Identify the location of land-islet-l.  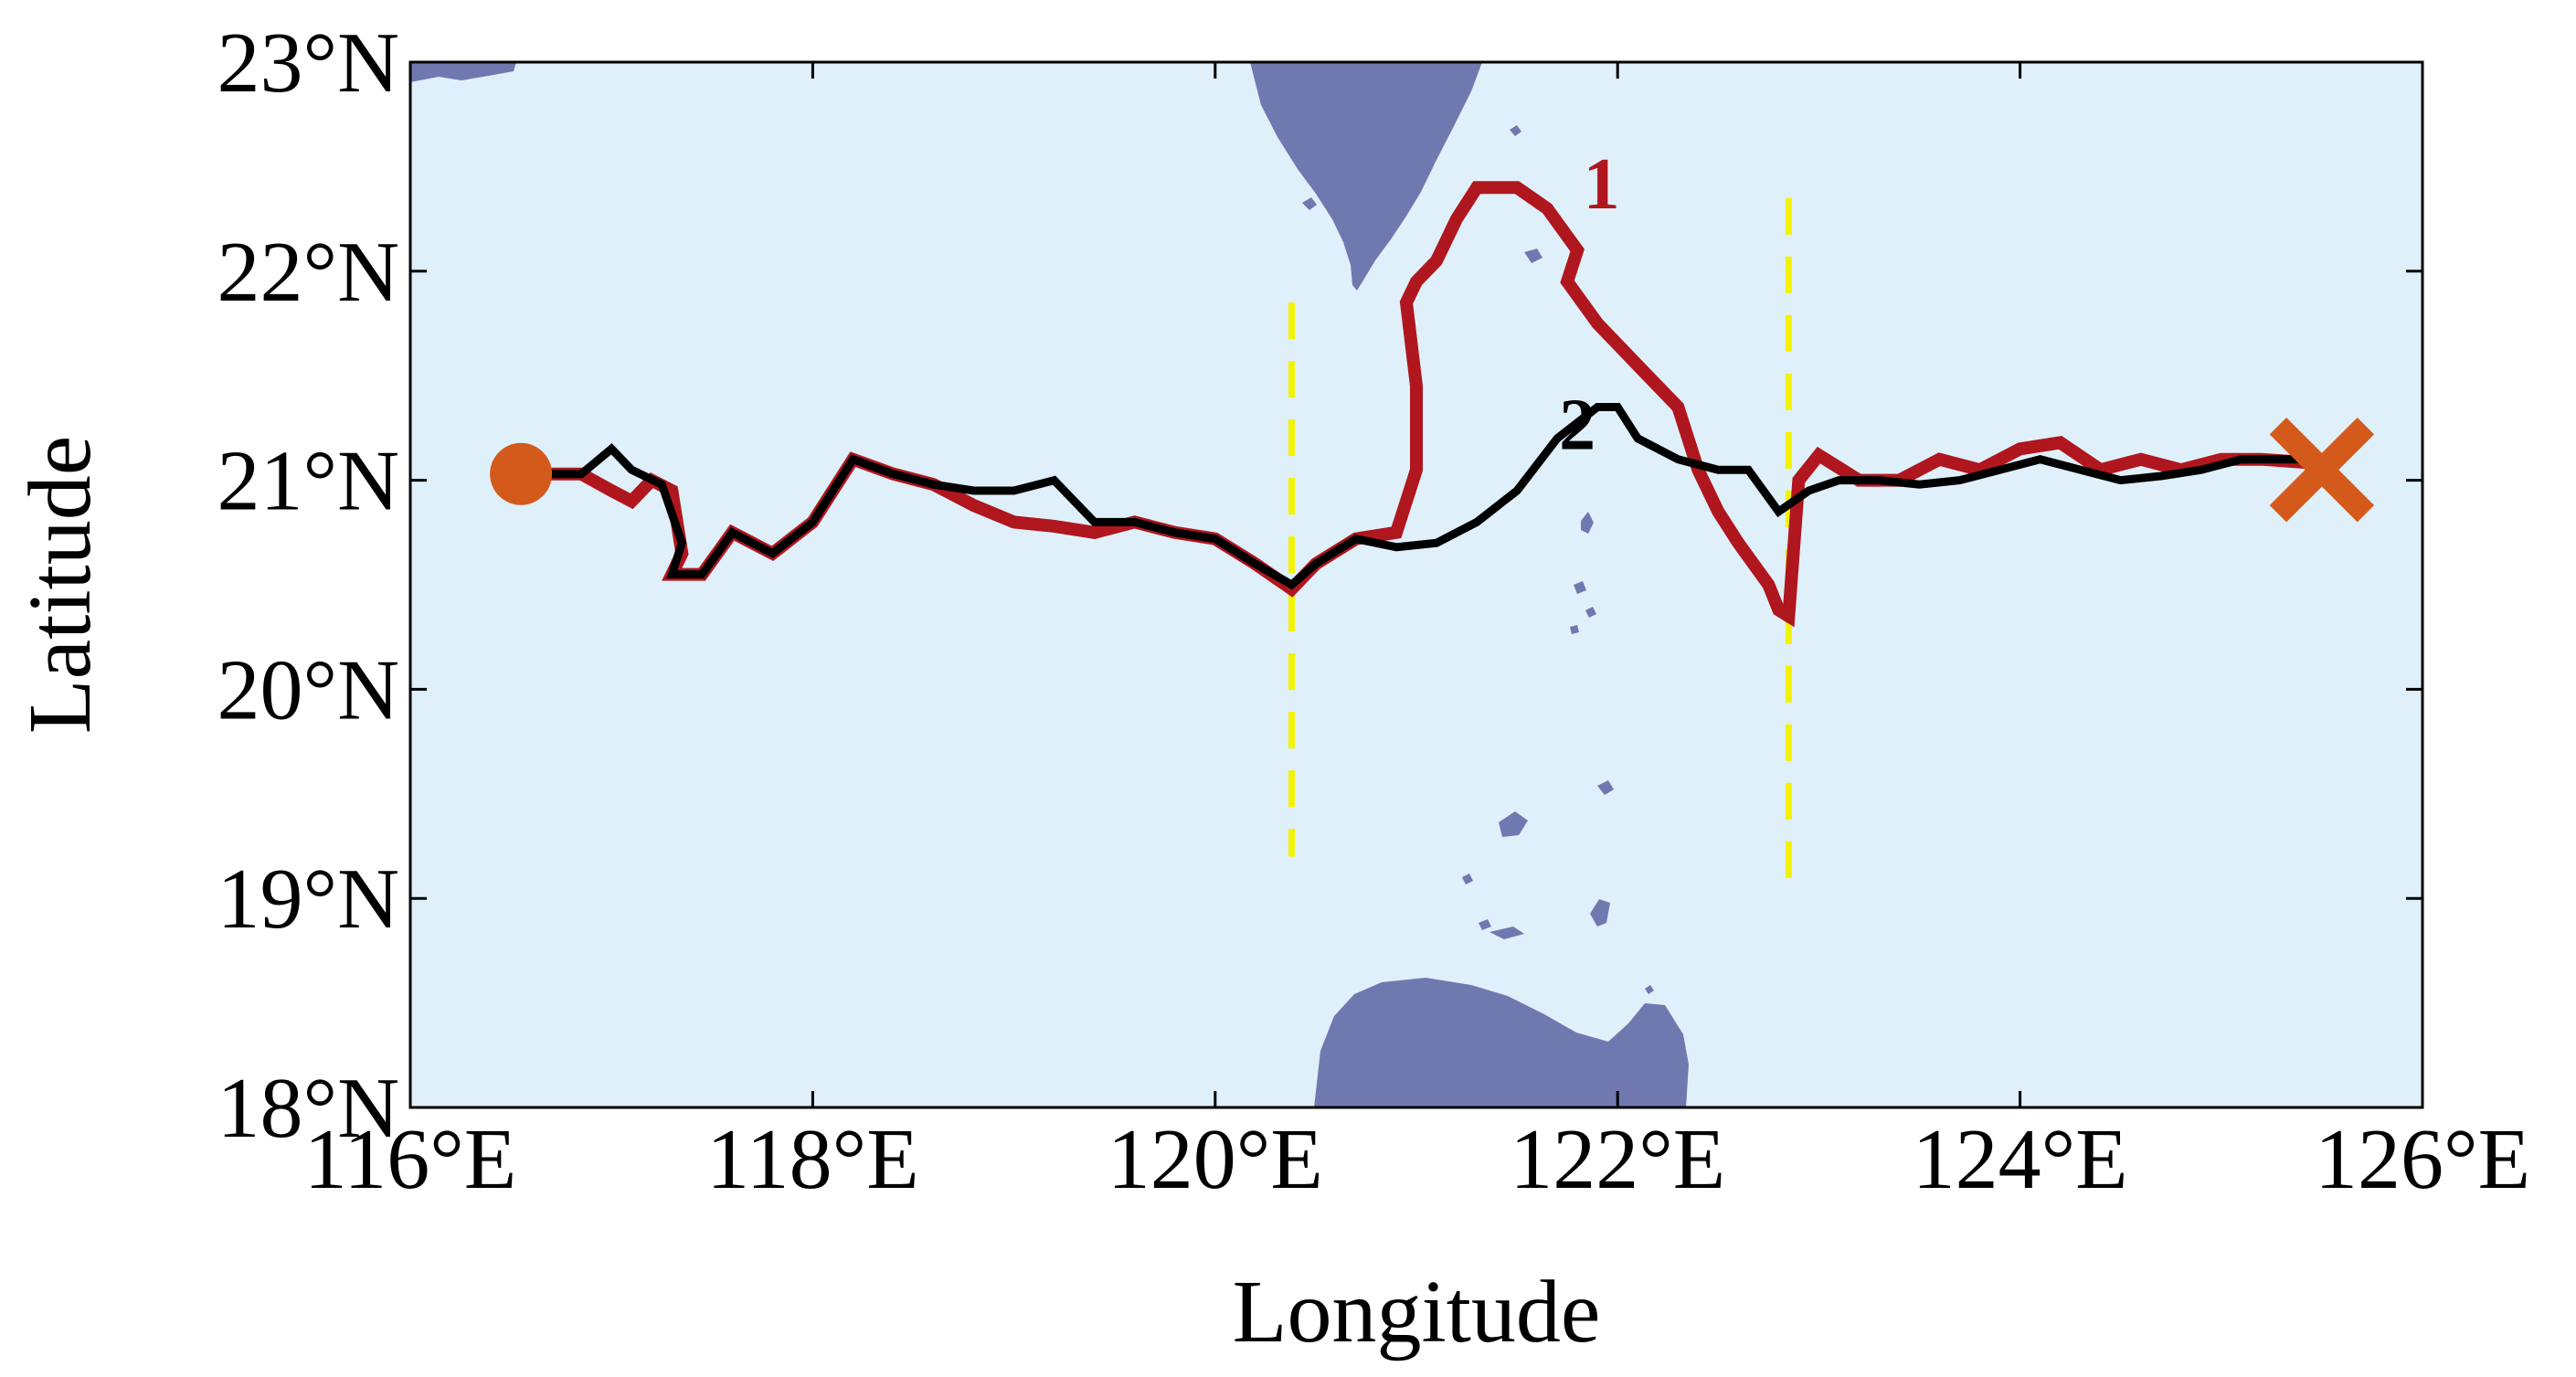
(1600, 913).